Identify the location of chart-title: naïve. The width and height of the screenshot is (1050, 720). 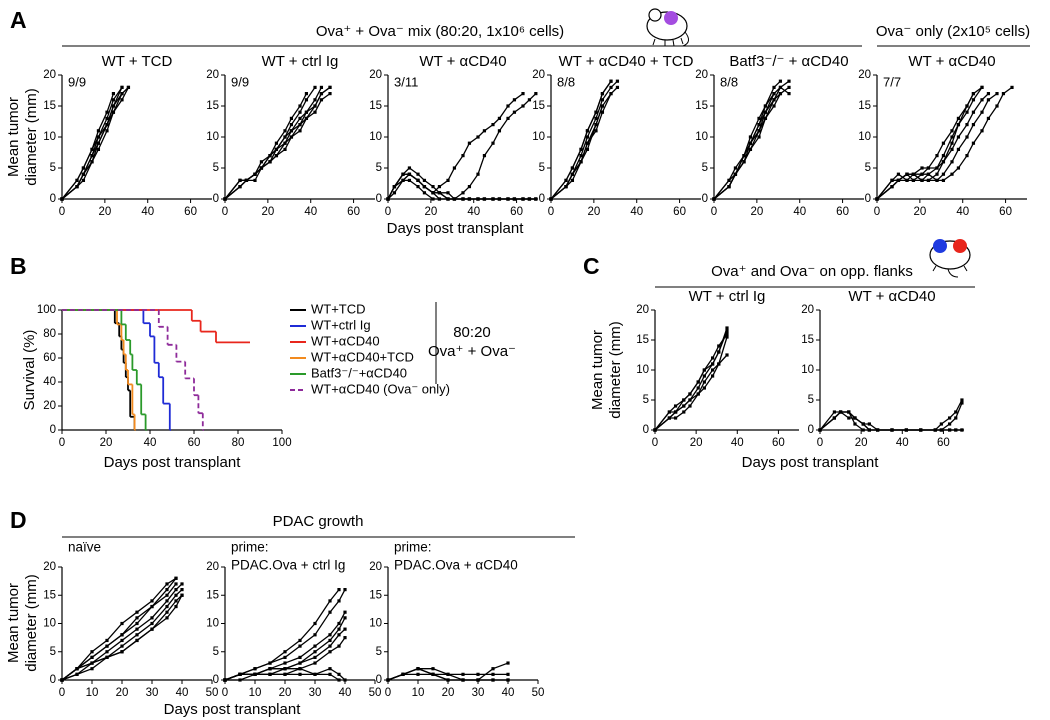
(84, 547).